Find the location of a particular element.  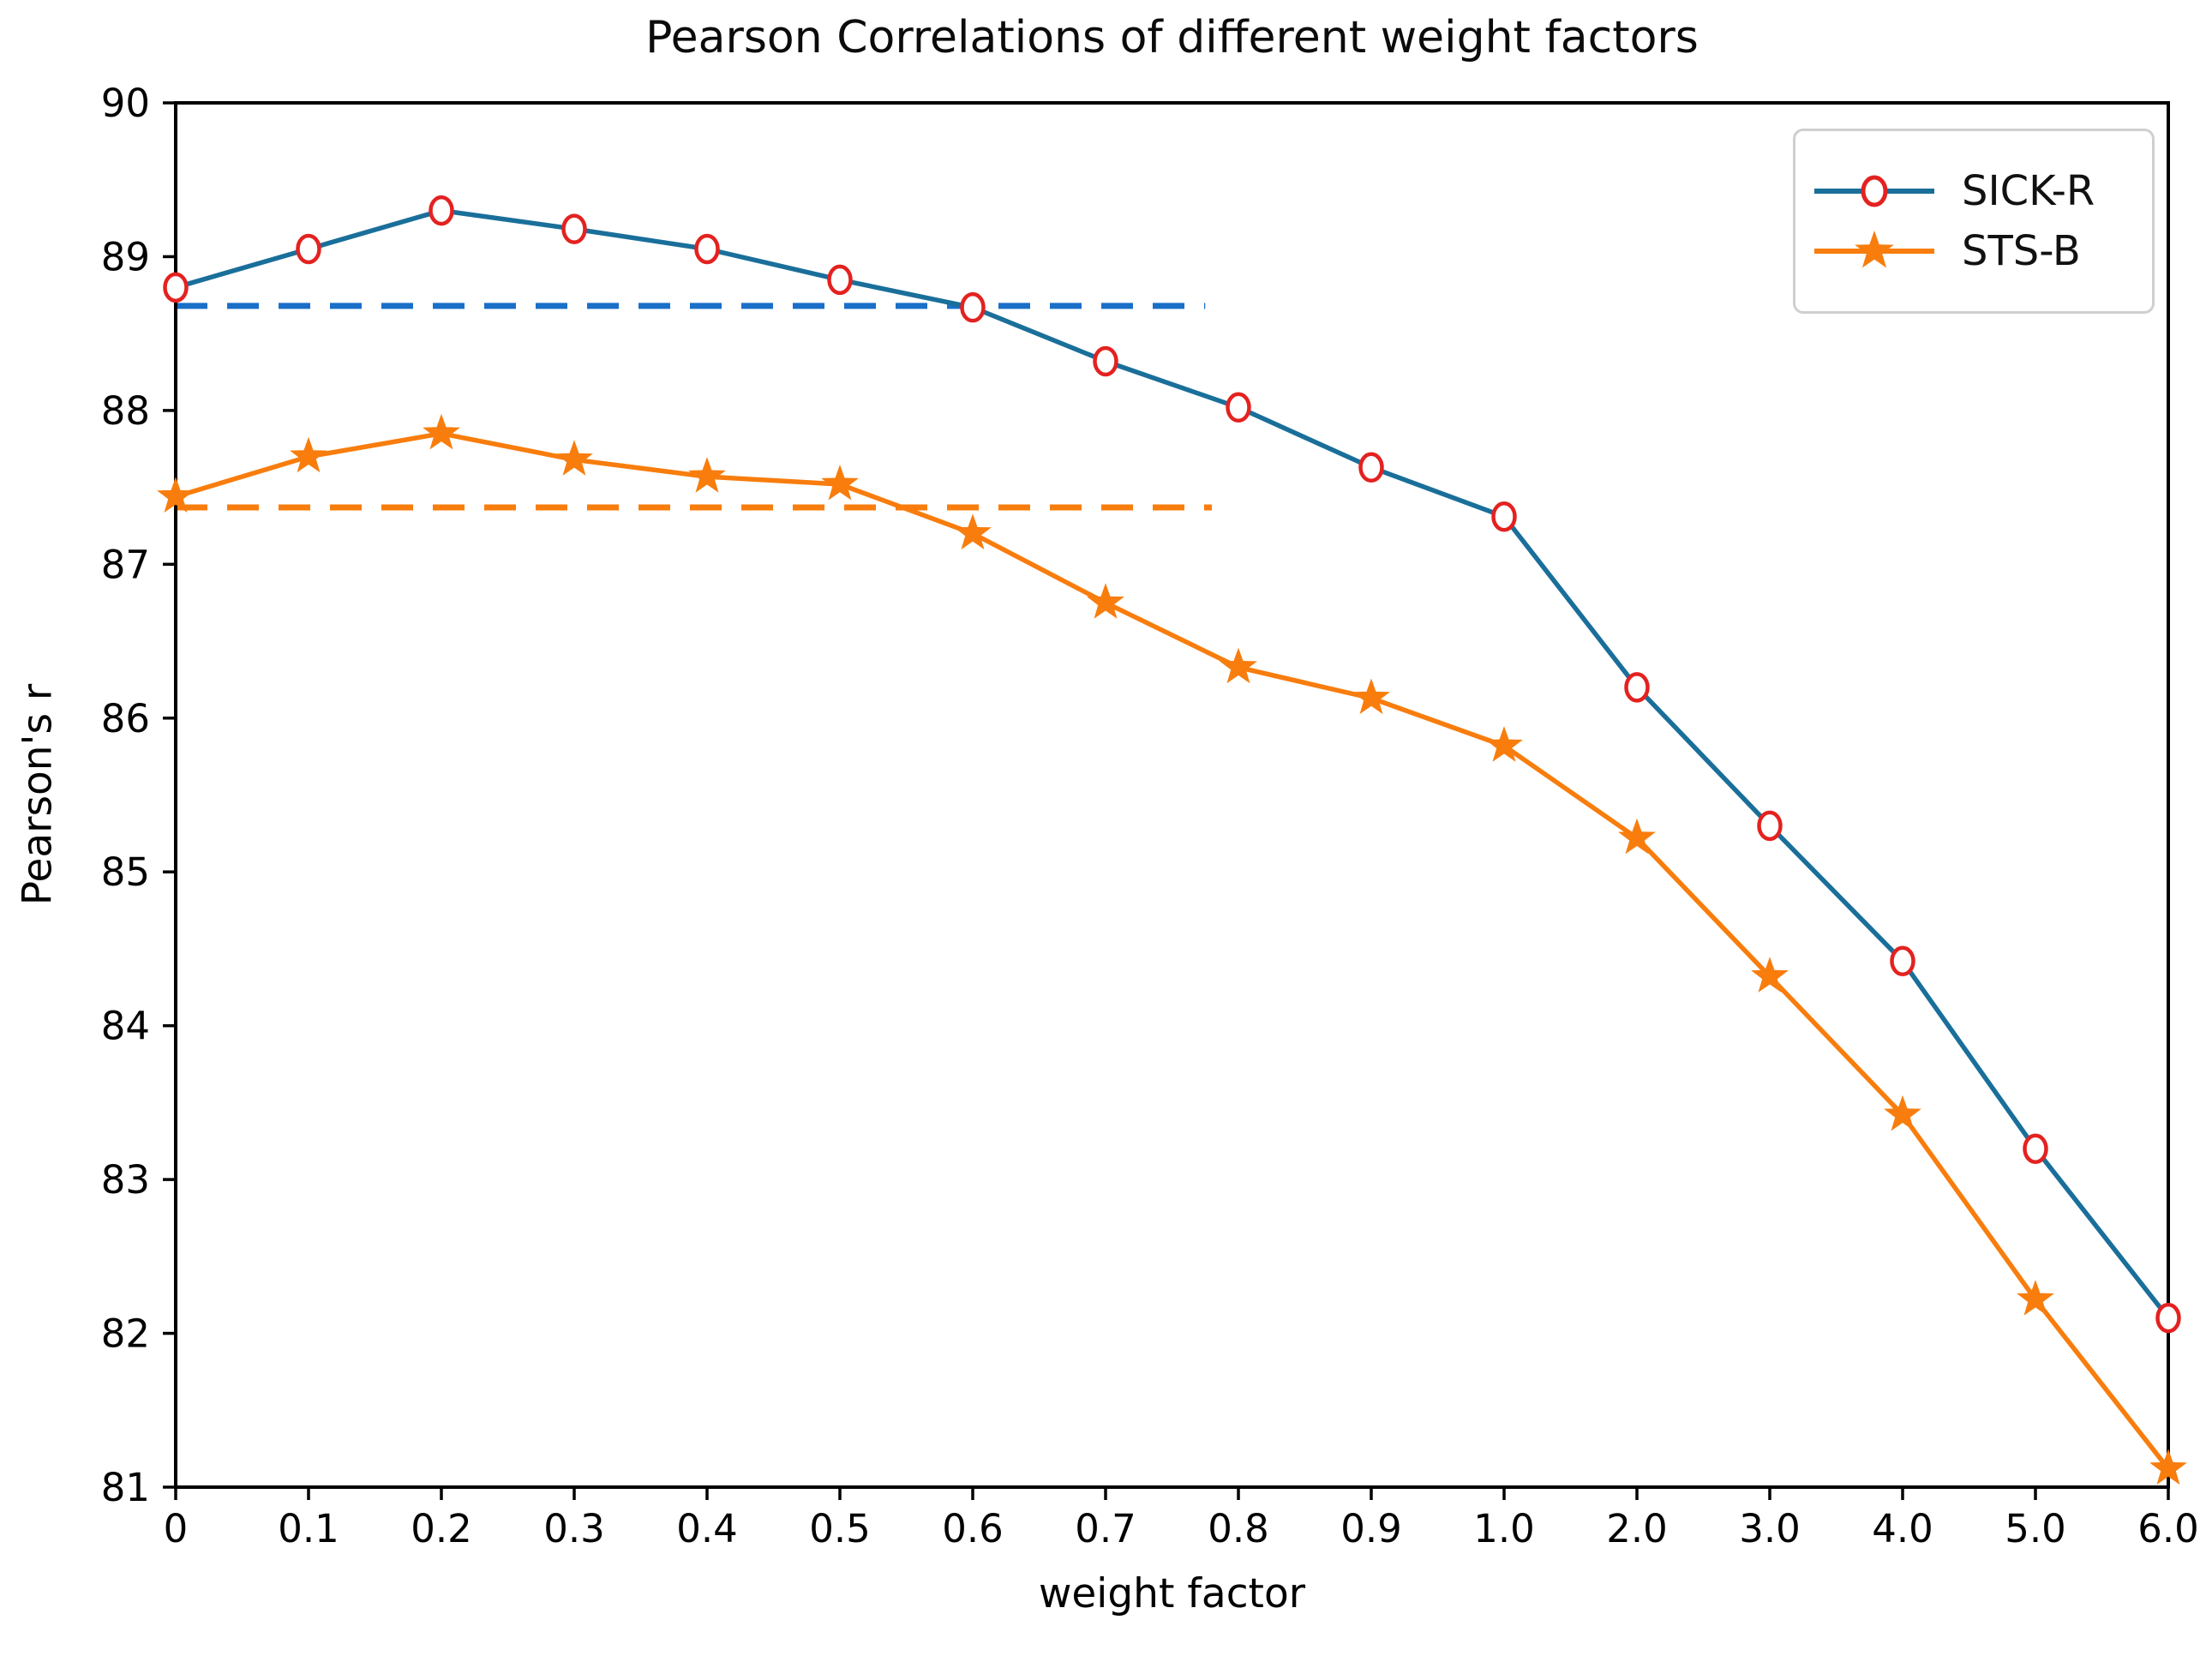

x-tick-label: 6.0 is located at coordinates (2168, 1528).